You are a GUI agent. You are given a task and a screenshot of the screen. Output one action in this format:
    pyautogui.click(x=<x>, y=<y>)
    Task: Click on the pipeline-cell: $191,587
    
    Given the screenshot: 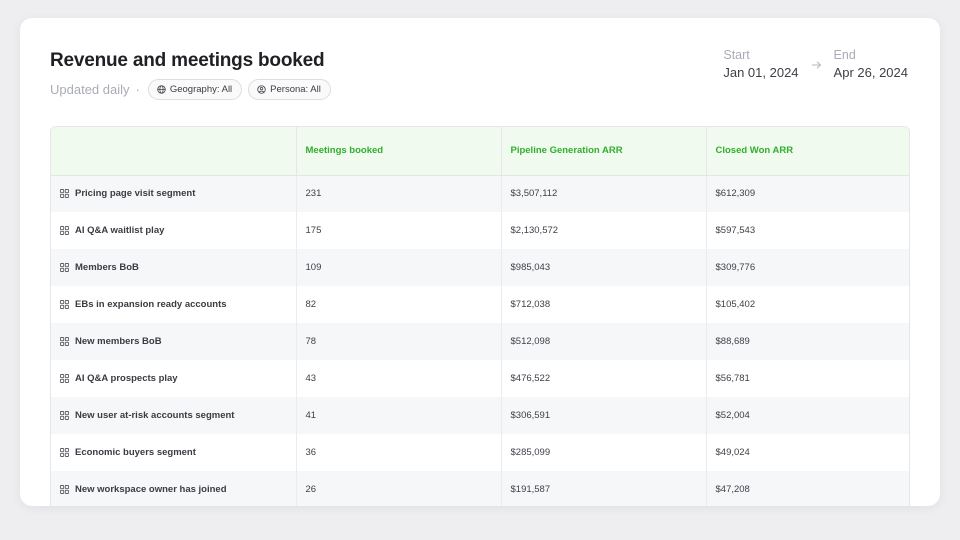 What is the action you would take?
    pyautogui.click(x=604, y=488)
    